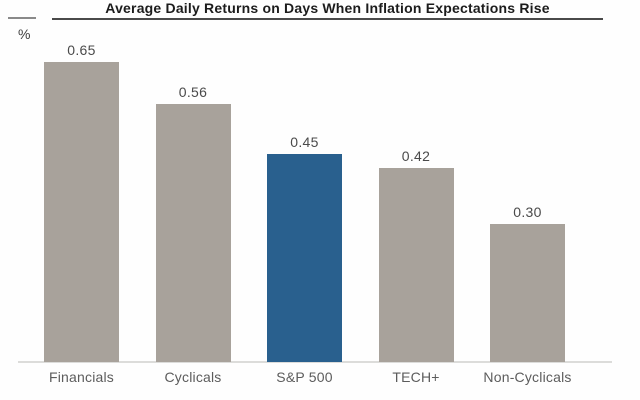 The width and height of the screenshot is (640, 400). What do you see at coordinates (527, 212) in the screenshot?
I see `value-label-non-cyclicals: 0.30` at bounding box center [527, 212].